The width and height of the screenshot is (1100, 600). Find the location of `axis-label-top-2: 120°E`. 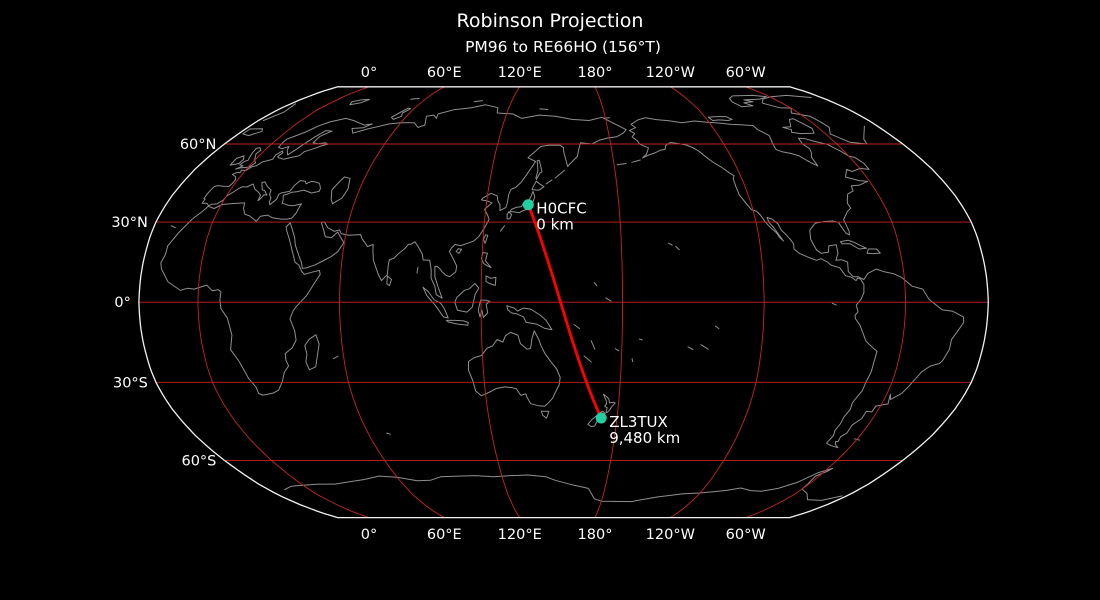

axis-label-top-2: 120°E is located at coordinates (520, 73).